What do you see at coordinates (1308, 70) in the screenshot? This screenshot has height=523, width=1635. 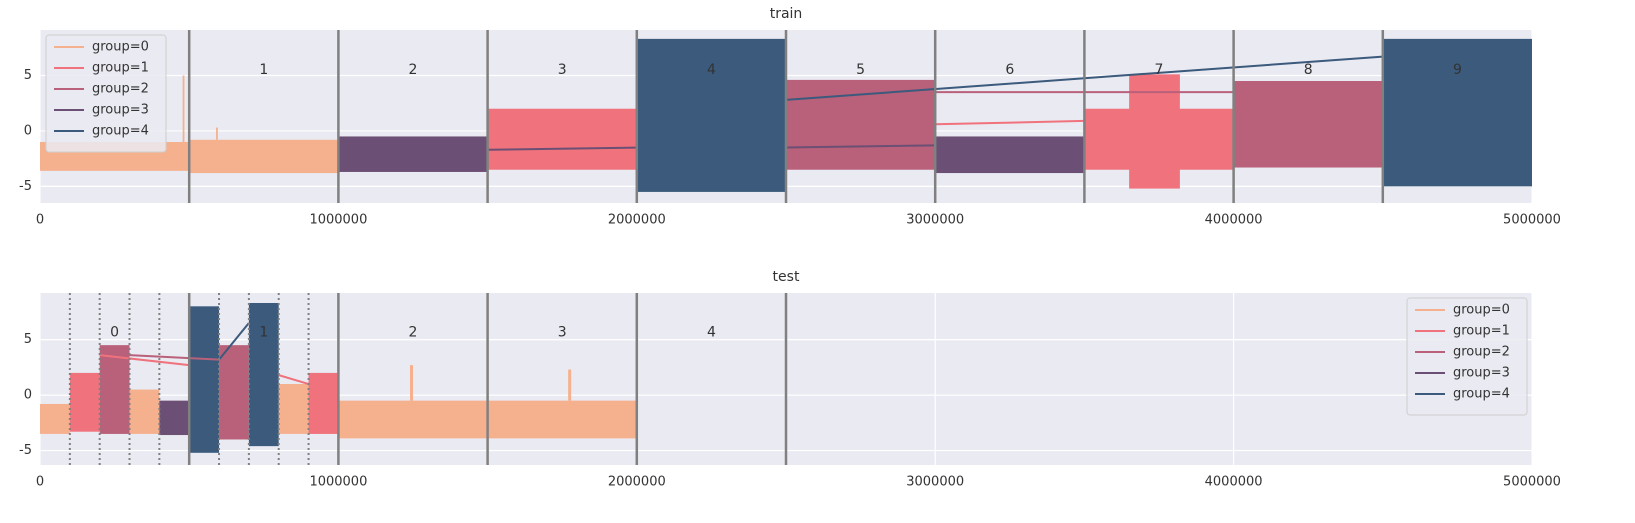 I see `batch-label: 8` at bounding box center [1308, 70].